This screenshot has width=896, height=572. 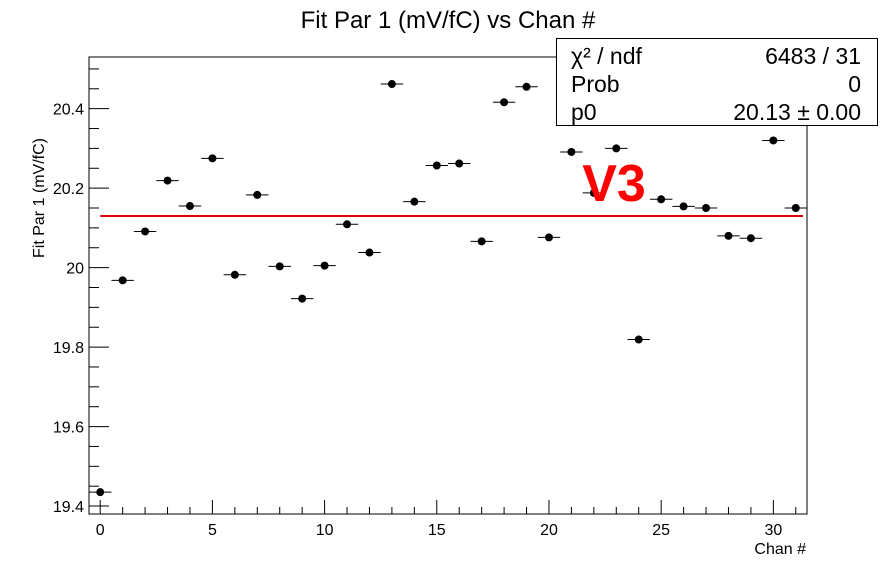 What do you see at coordinates (68, 189) in the screenshot?
I see `y-tick-label: 20.2` at bounding box center [68, 189].